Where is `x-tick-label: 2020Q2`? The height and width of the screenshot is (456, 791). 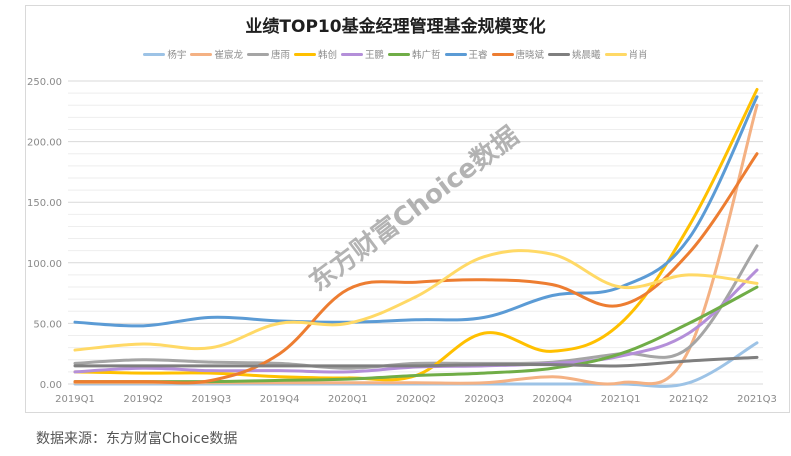 x-tick-label: 2020Q2 is located at coordinates (416, 399).